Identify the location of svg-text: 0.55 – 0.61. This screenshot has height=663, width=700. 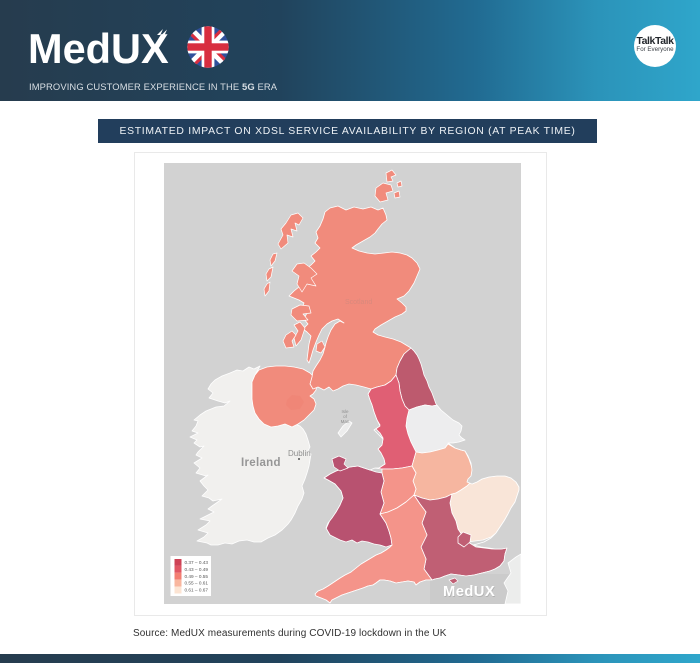
(197, 583).